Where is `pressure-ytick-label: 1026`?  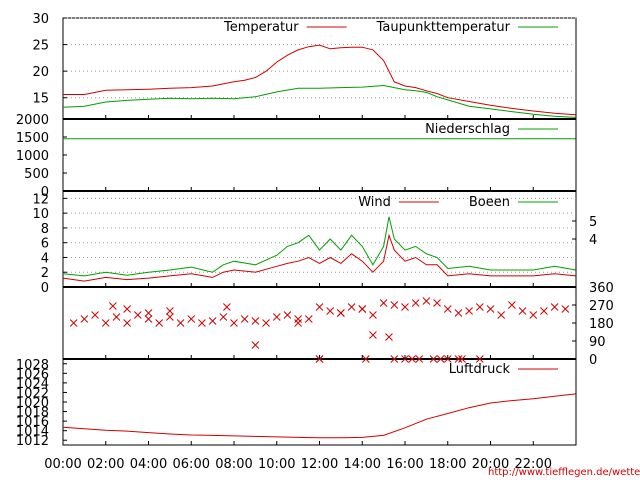
pressure-ytick-label: 1026 is located at coordinates (32, 374).